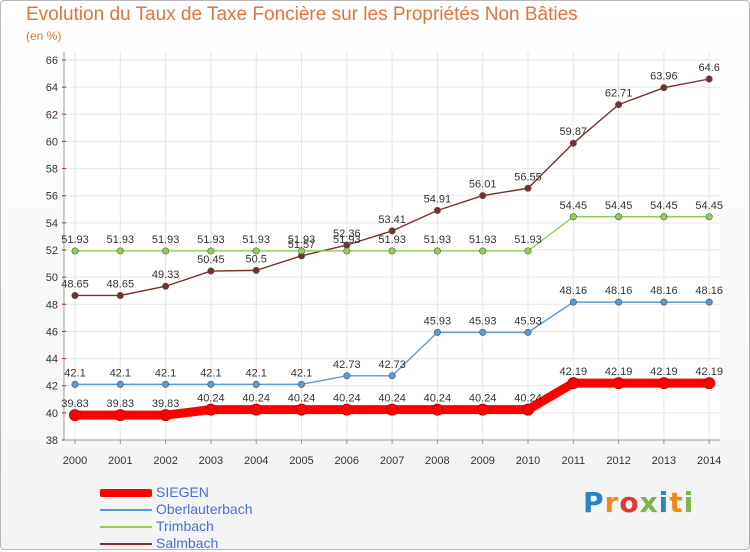  Describe the element at coordinates (629, 502) in the screenshot. I see `logo-letter: o` at that location.